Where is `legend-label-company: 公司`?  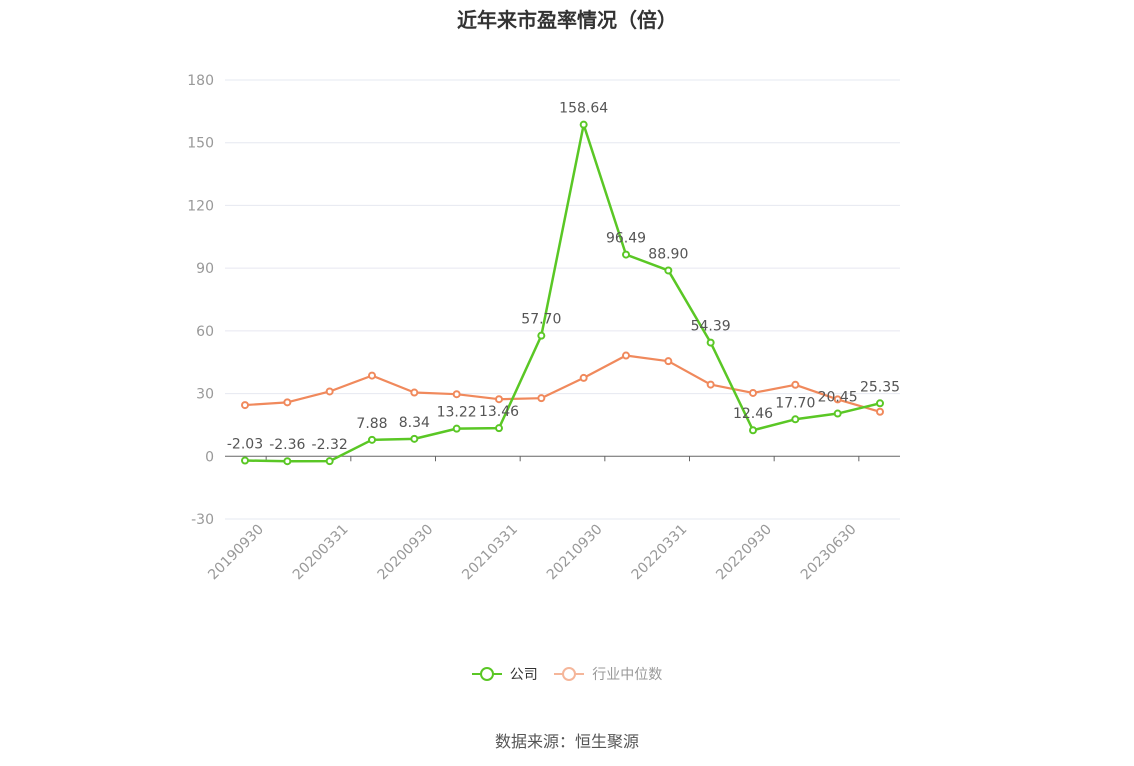
legend-label-company: 公司 is located at coordinates (523, 675).